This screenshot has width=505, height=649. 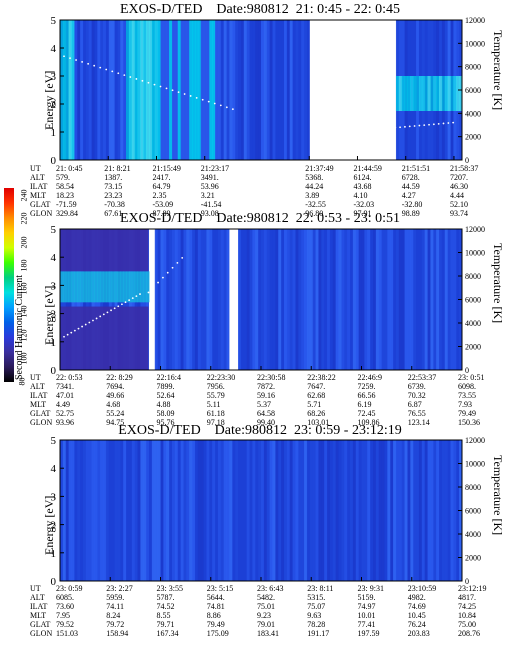 I want to click on ephemeris-value: 70.32, so click(x=416, y=395).